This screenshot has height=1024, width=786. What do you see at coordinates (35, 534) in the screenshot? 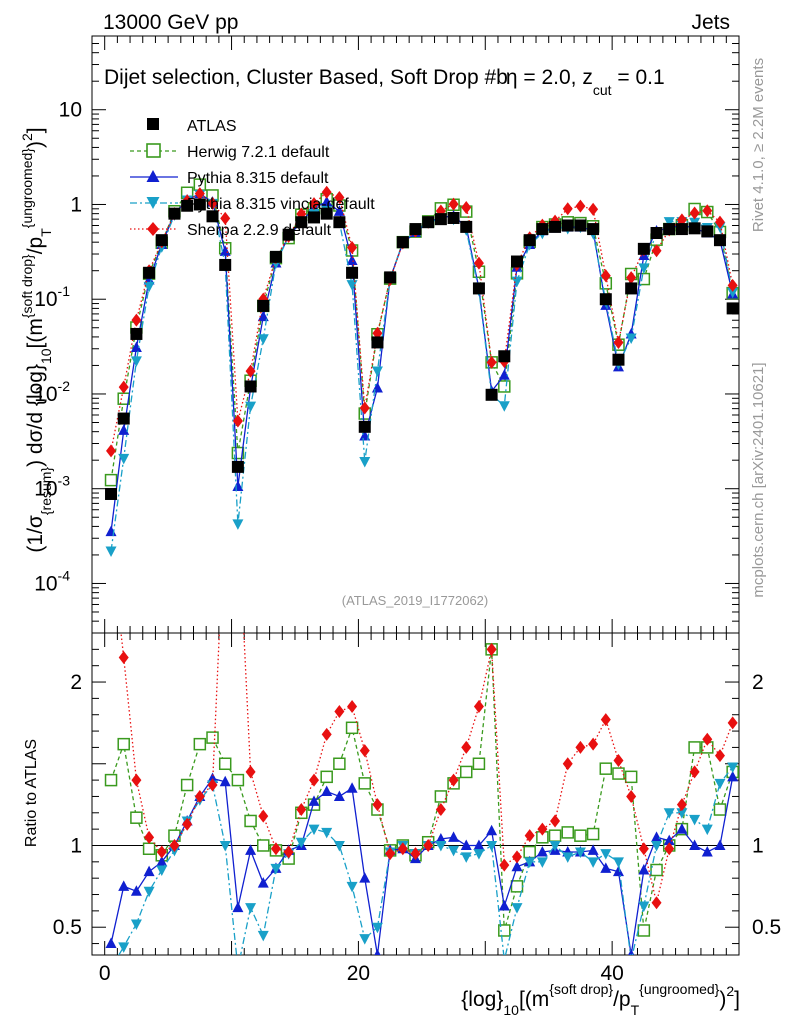
I see `ylabel-part-a: (1/σ` at bounding box center [35, 534].